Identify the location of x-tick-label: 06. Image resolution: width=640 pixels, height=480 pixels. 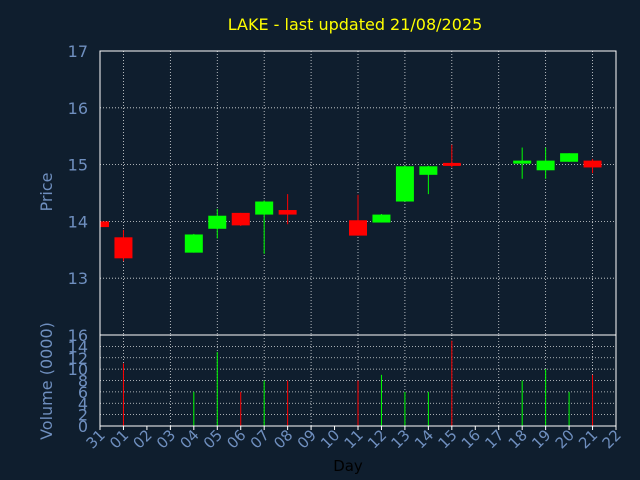
(236, 439).